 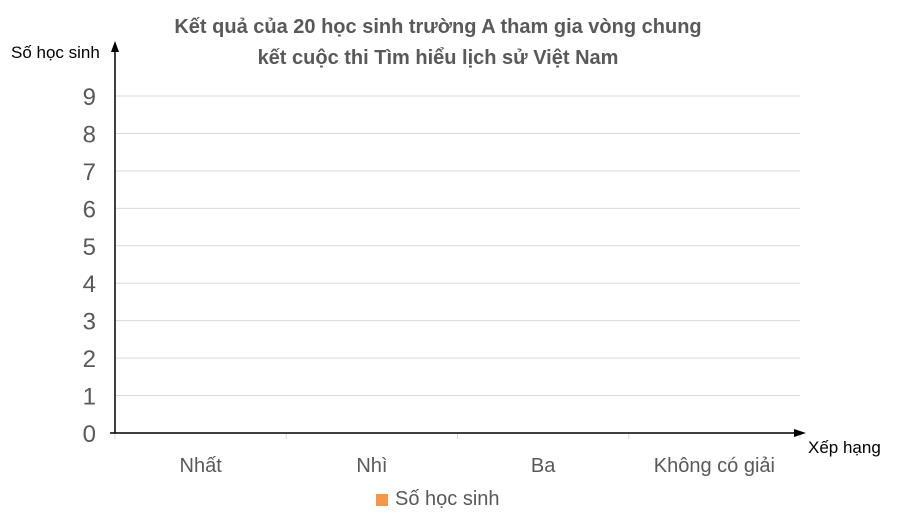 I want to click on x-tick-label: Nhì, so click(x=371, y=466).